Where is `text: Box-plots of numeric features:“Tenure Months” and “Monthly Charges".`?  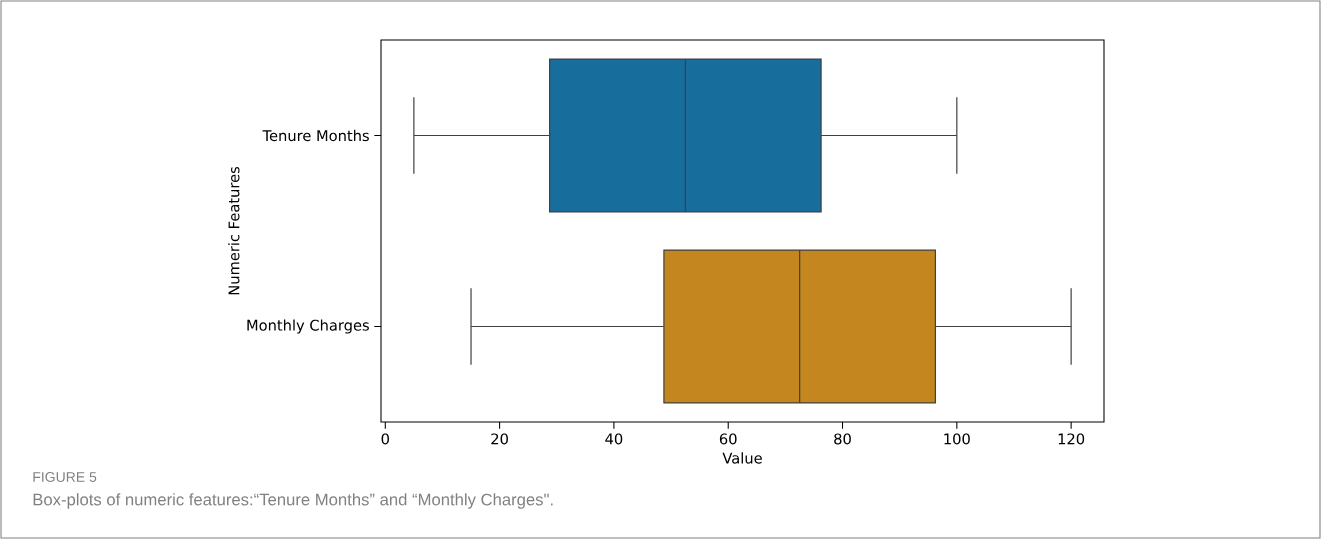 text: Box-plots of numeric features:“Tenure Months” and “Monthly Charges". is located at coordinates (293, 501).